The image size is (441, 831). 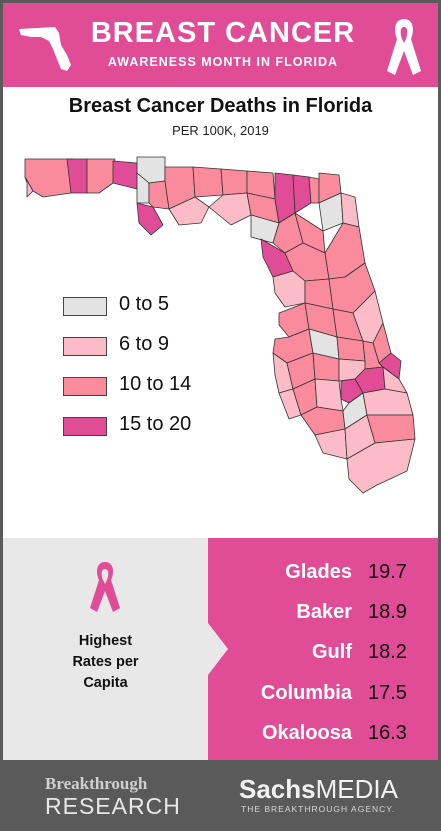 I want to click on rate-value: 17.5, so click(x=387, y=693).